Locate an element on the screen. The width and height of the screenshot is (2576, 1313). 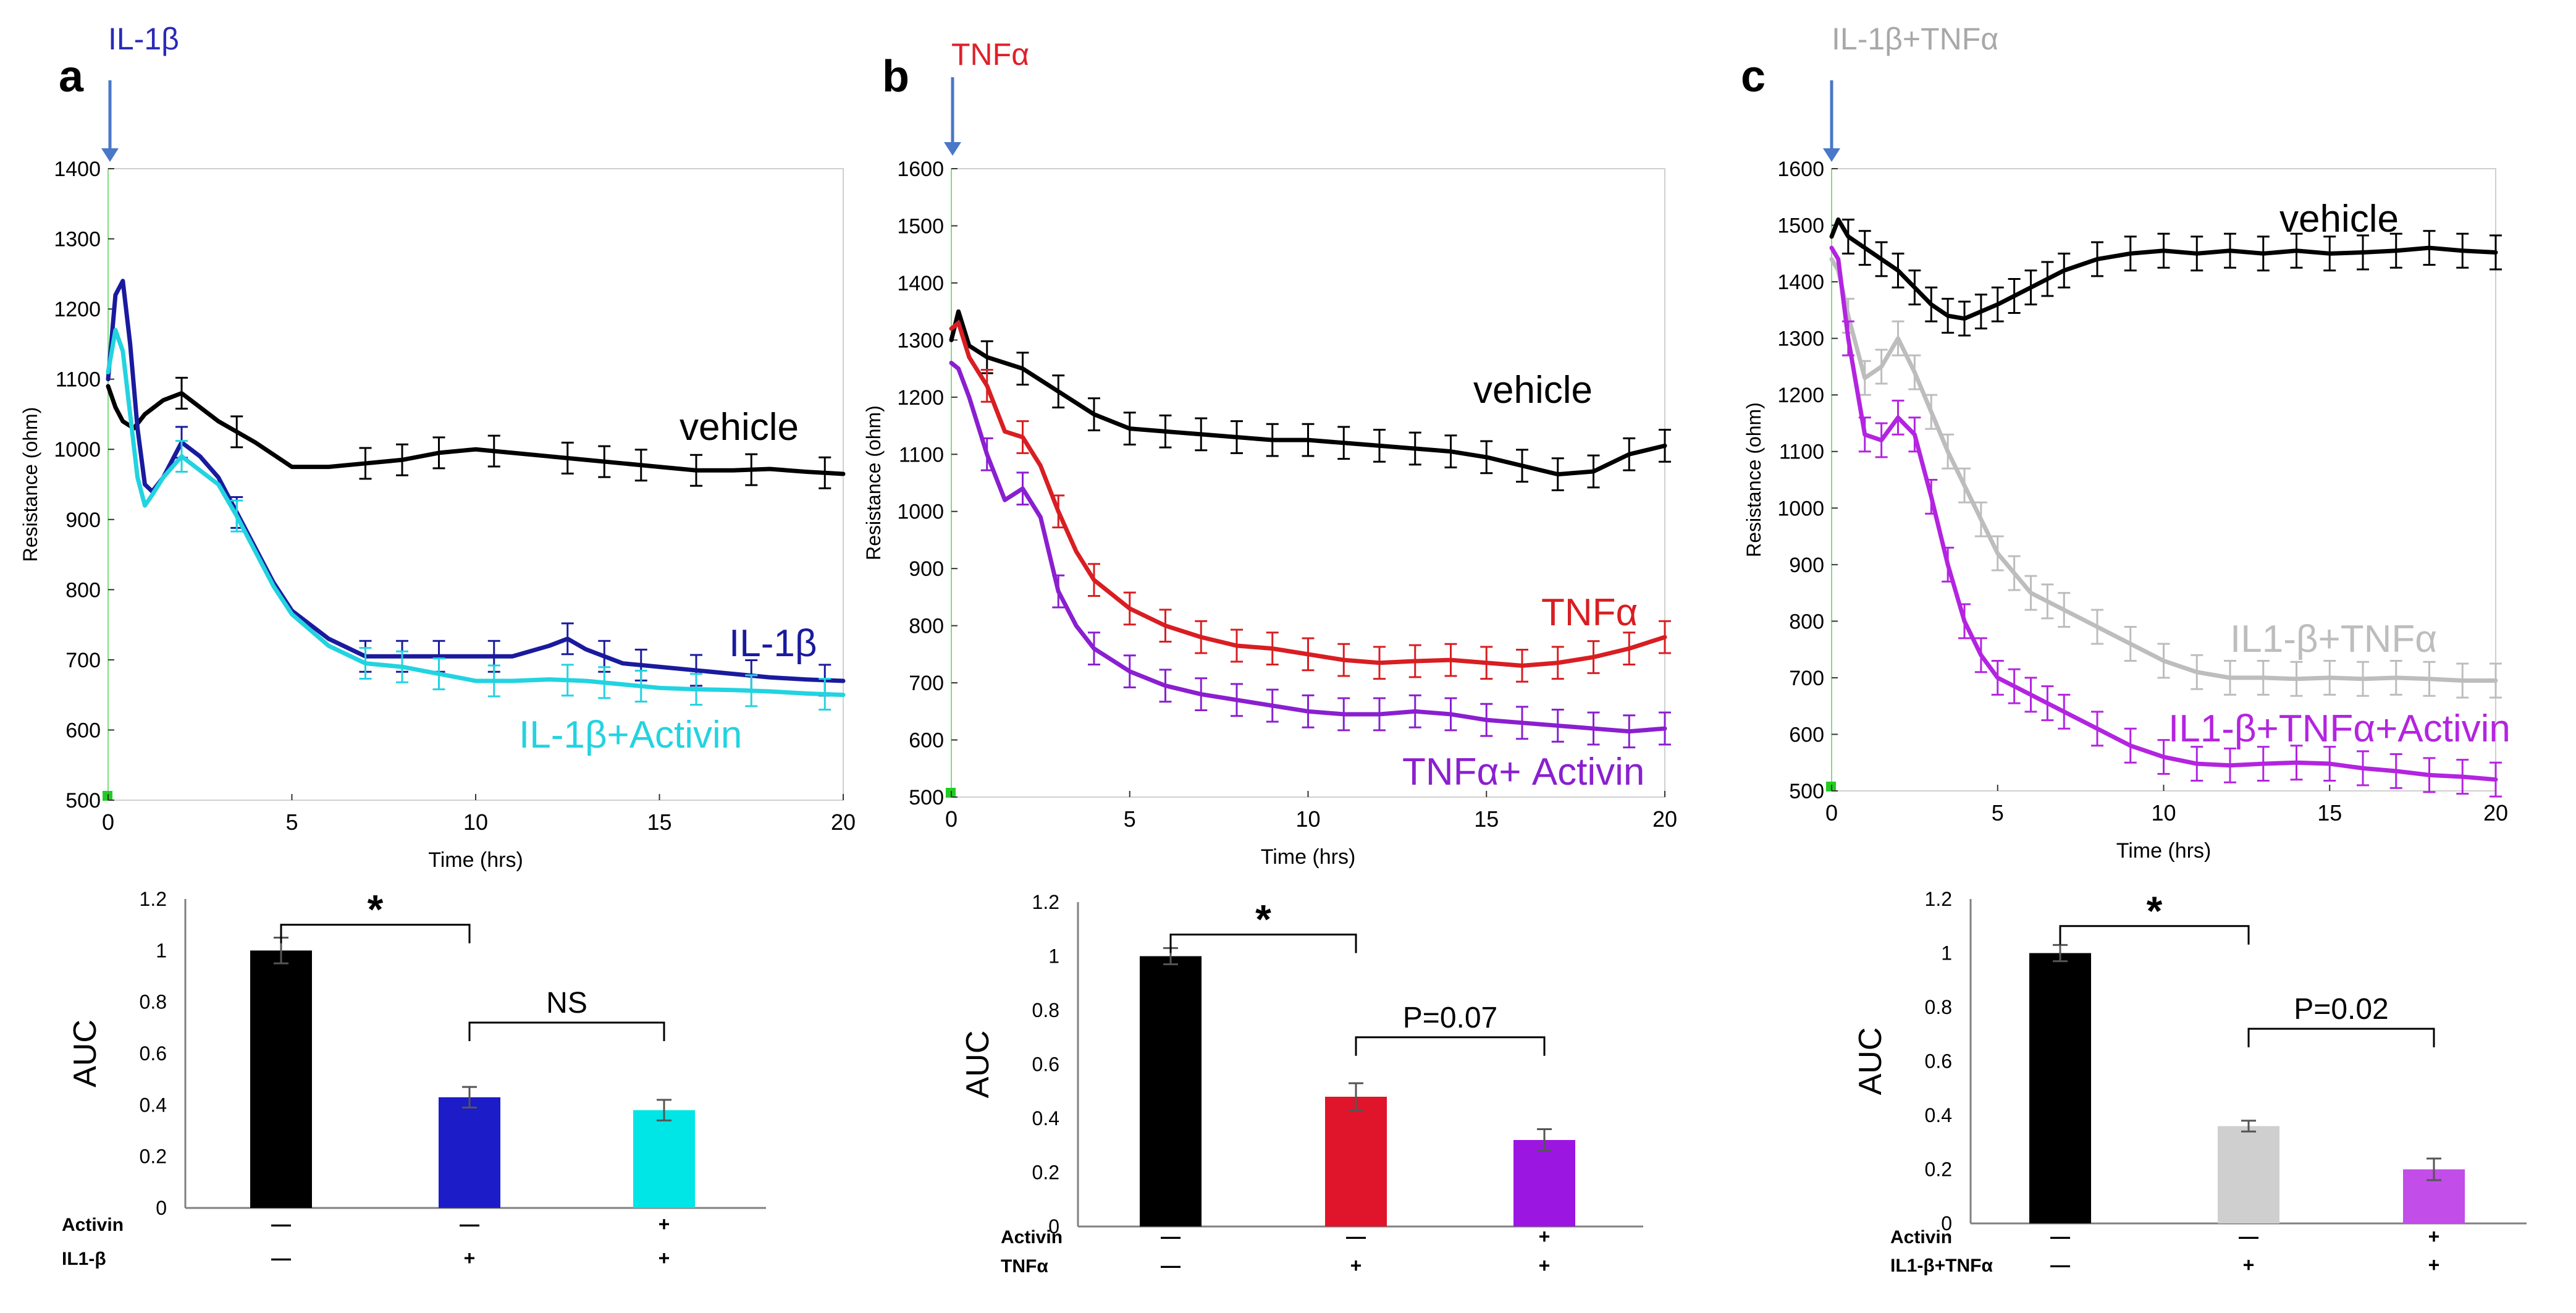
x-tick-label: 15 is located at coordinates (1486, 819).